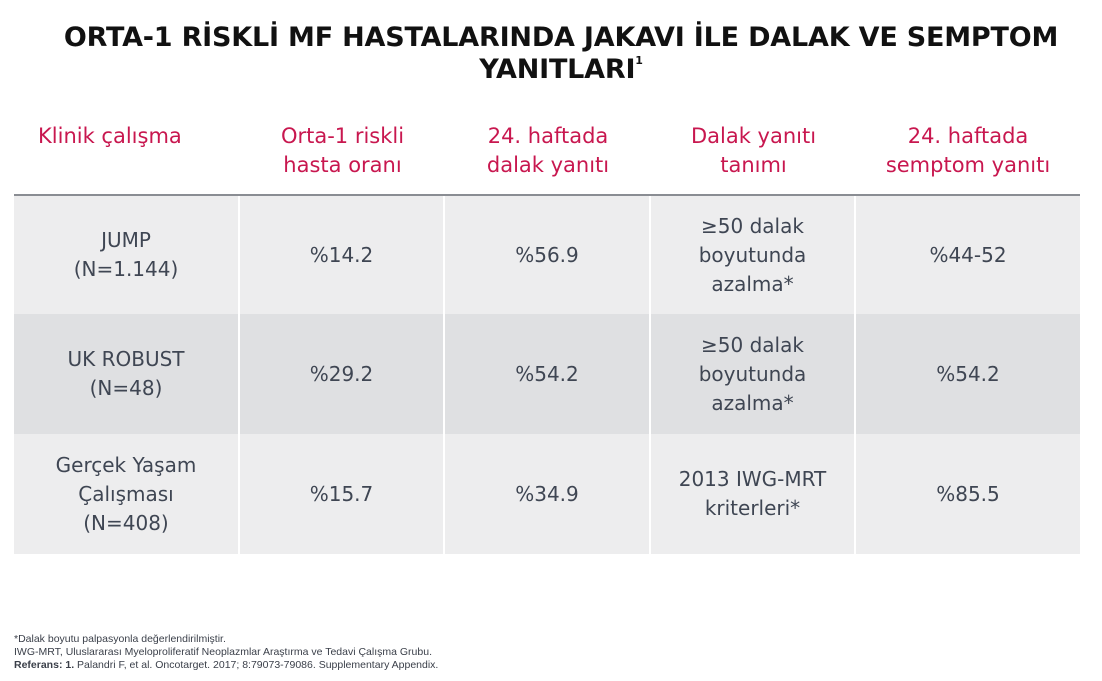 This screenshot has height=681, width=1102. I want to click on cell-symptom-response: %44-52, so click(968, 255).